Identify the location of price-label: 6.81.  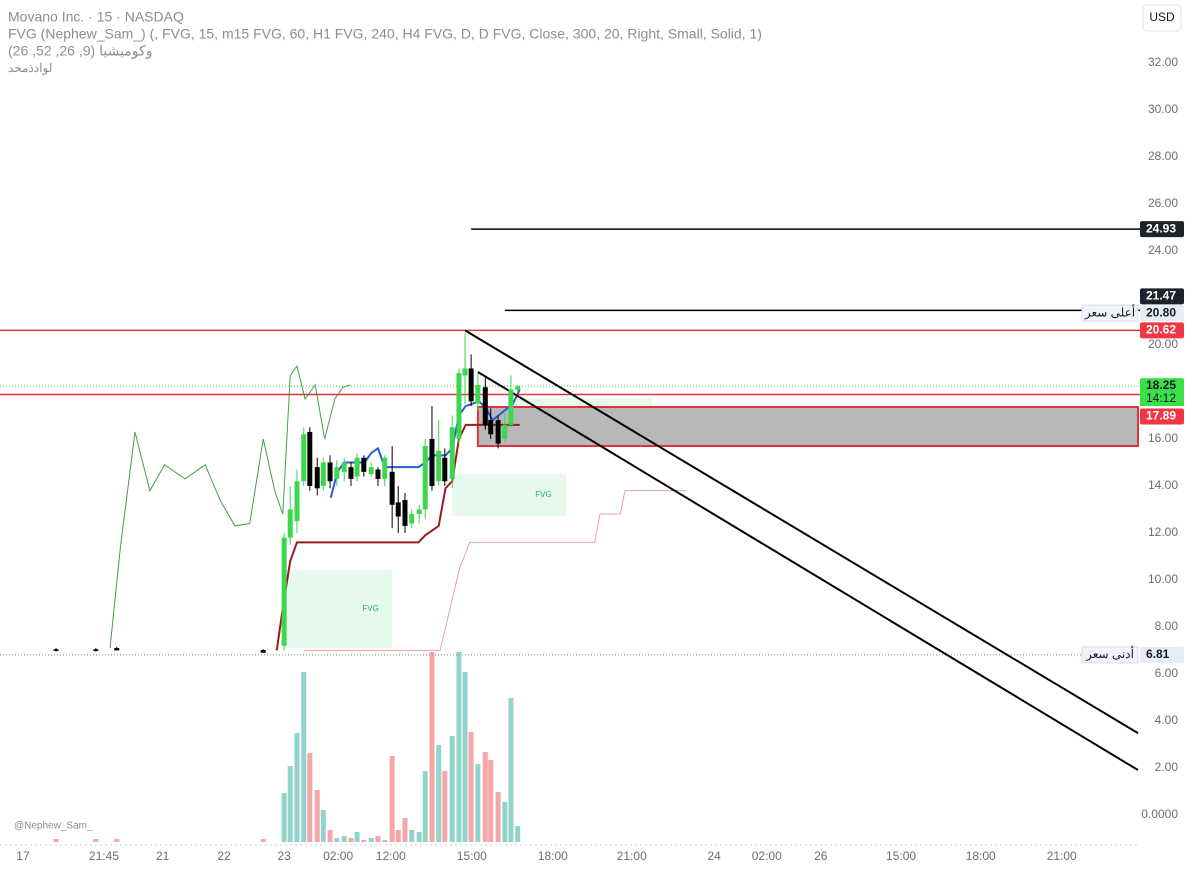
(1158, 654).